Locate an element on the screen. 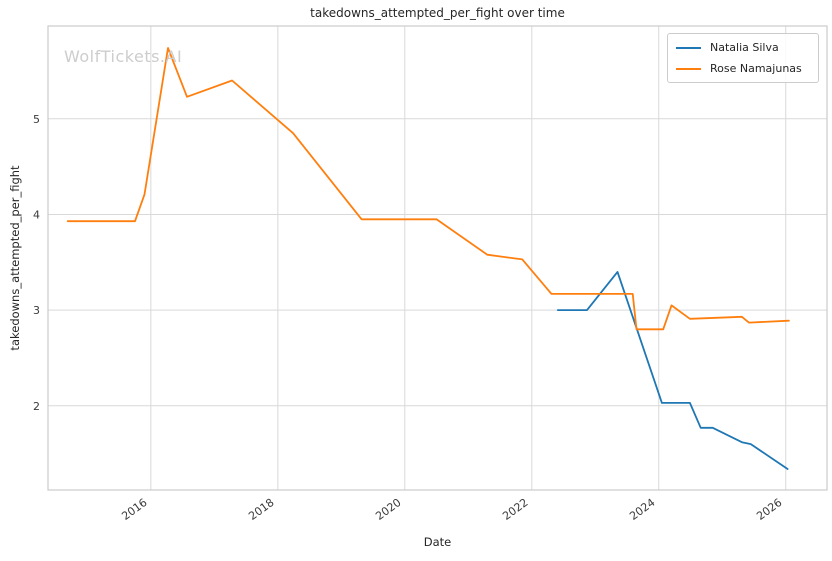 The width and height of the screenshot is (832, 561). legend-item-rose-namajunas: Rose Namajunas is located at coordinates (743, 68).